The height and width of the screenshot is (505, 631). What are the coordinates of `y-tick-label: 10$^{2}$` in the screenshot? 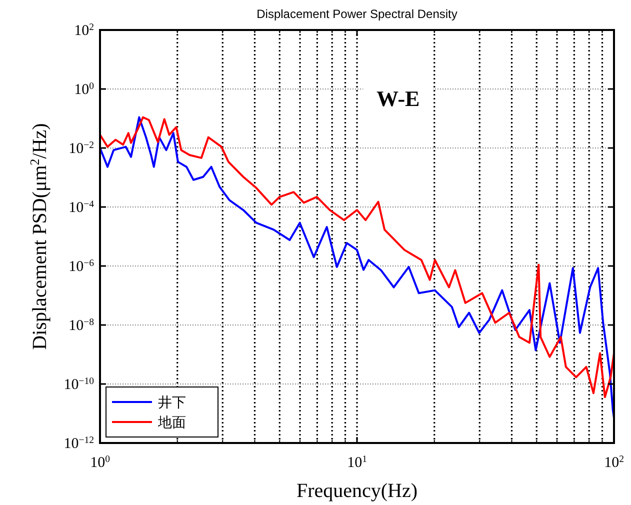 It's located at (84, 30).